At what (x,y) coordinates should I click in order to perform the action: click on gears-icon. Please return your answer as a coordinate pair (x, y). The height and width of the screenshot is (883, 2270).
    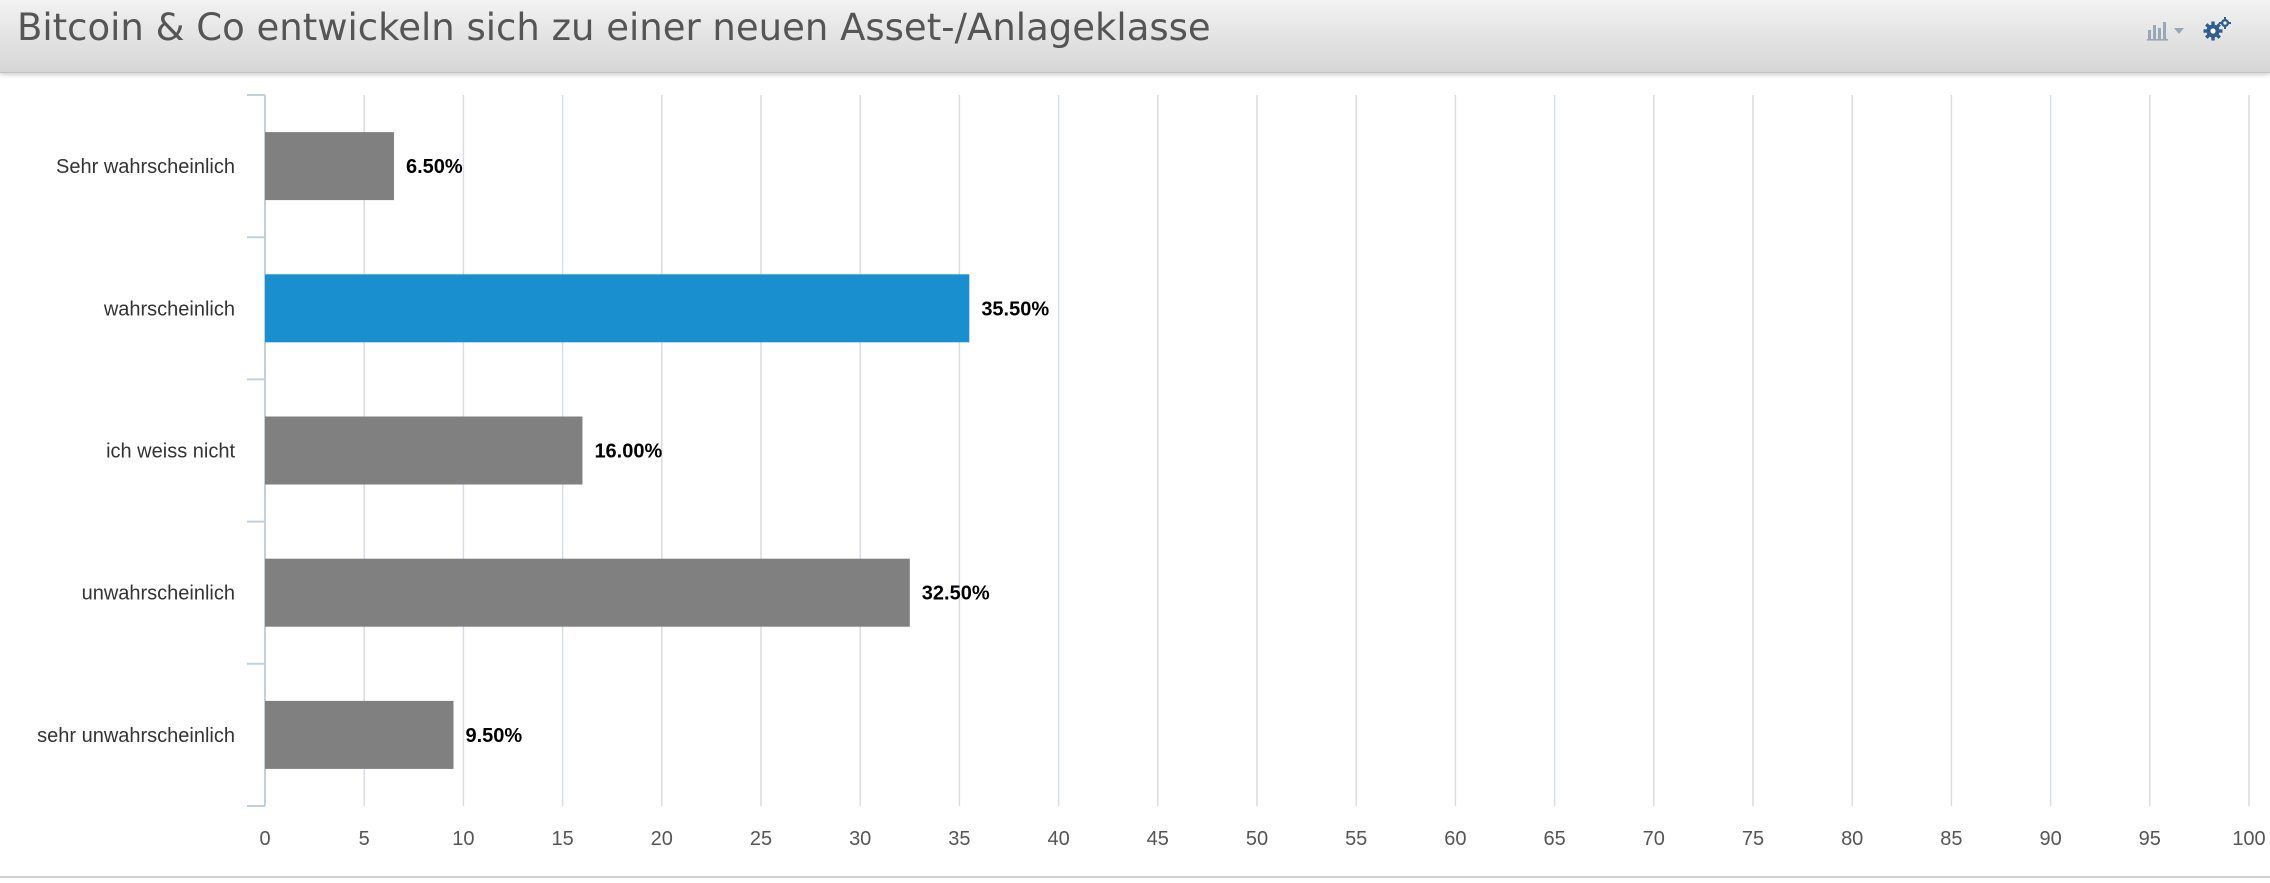
    Looking at the image, I should click on (2217, 29).